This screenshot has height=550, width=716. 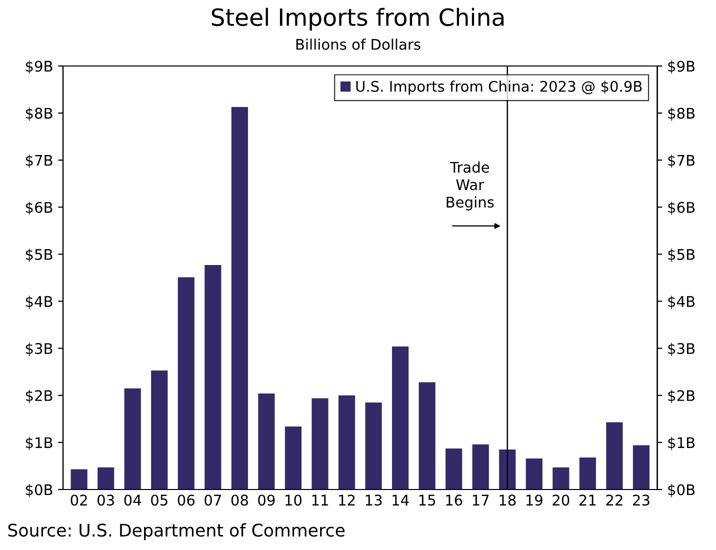 What do you see at coordinates (133, 500) in the screenshot?
I see `x-tick-label: 04` at bounding box center [133, 500].